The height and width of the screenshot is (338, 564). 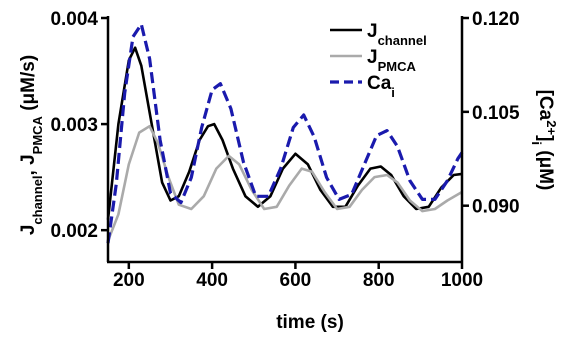 What do you see at coordinates (129, 280) in the screenshot?
I see `x-tick-label: 200` at bounding box center [129, 280].